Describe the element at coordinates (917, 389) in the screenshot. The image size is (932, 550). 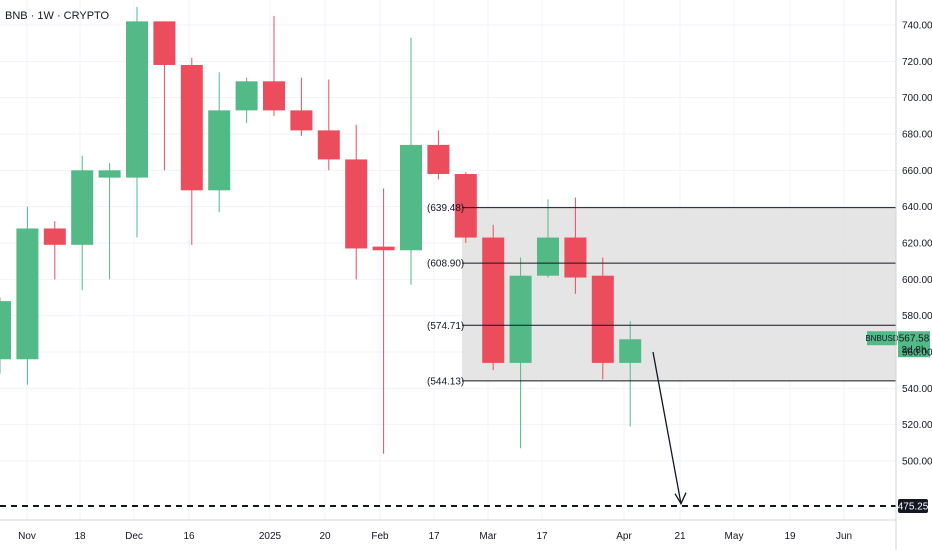
I see `y-tick-label: 540.00` at that location.